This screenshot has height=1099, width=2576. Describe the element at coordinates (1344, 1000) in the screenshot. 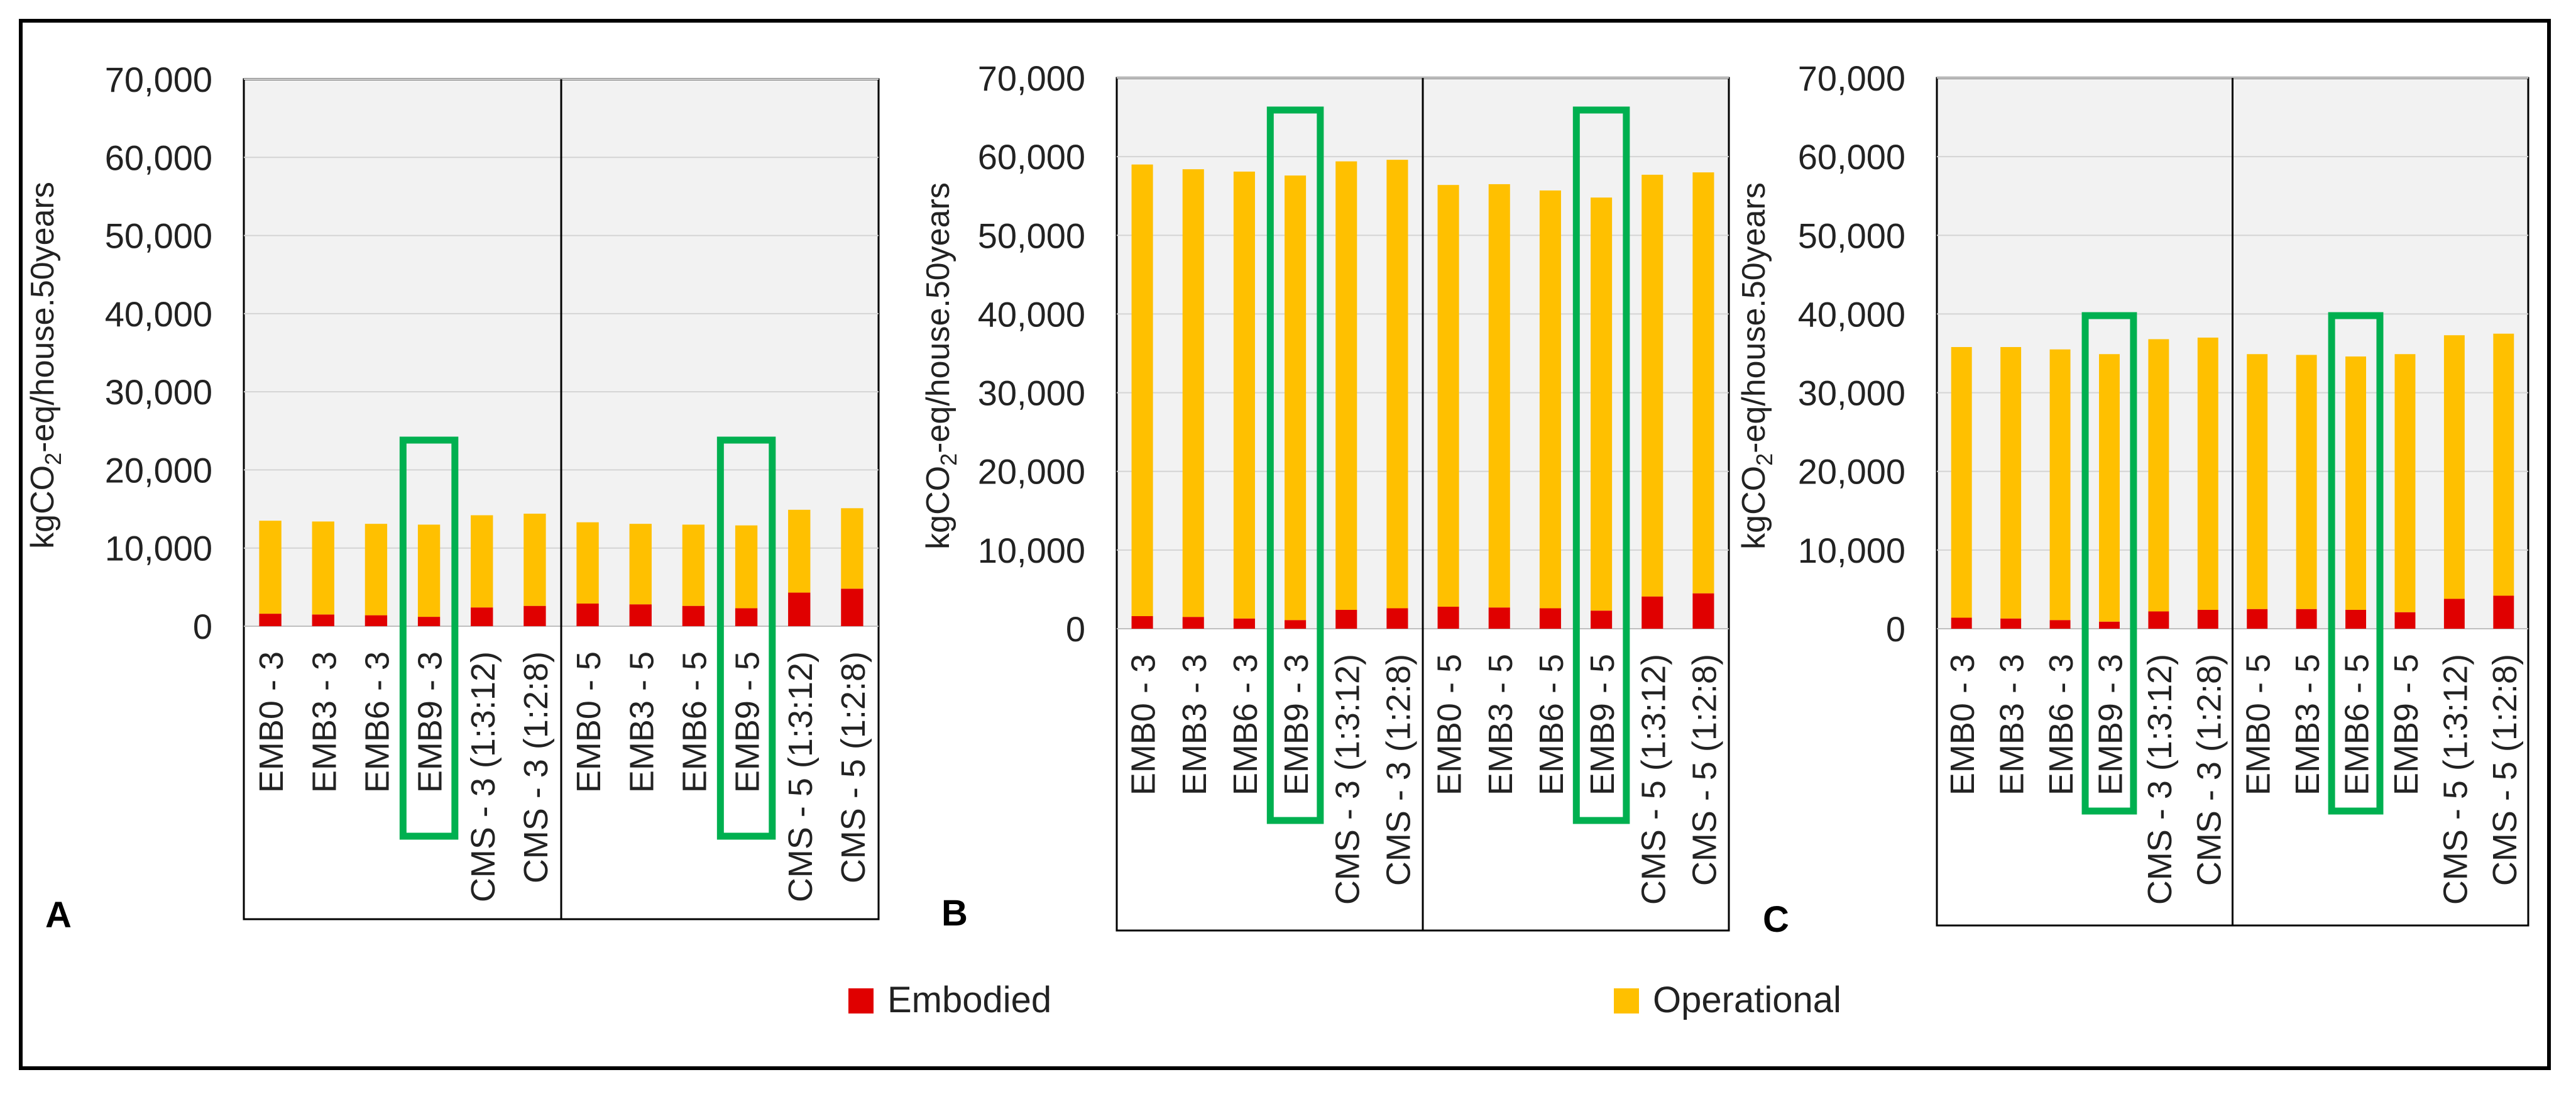

I see `legend: Embodied Operational` at that location.